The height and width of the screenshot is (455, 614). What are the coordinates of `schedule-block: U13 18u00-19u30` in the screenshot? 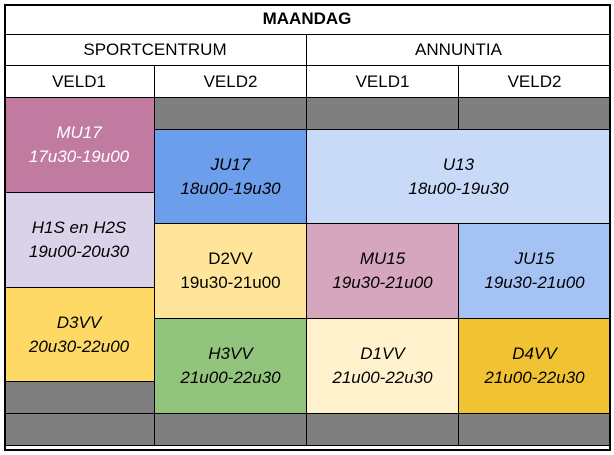 It's located at (459, 177).